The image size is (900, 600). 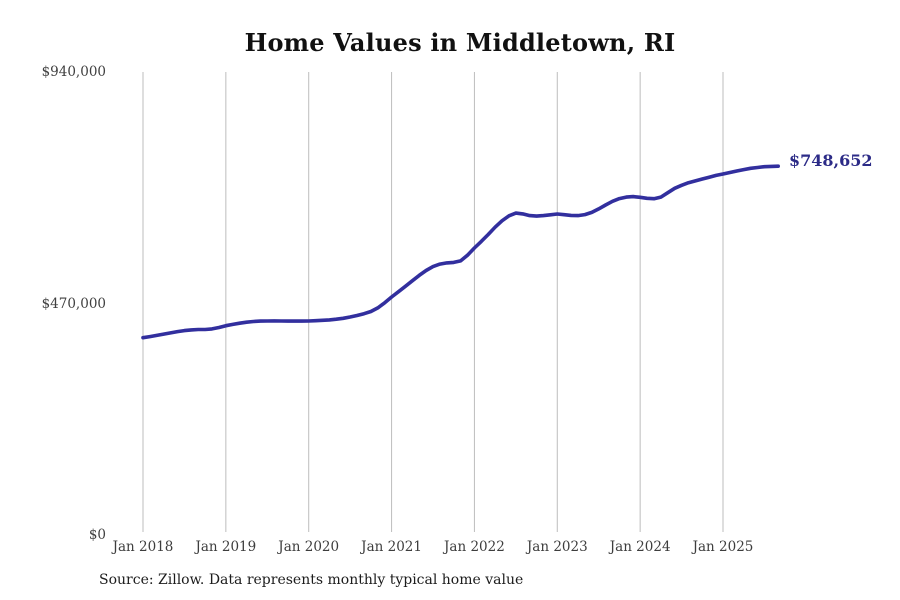 I want to click on x-axis-tick-label: Jan 2020, so click(x=309, y=547).